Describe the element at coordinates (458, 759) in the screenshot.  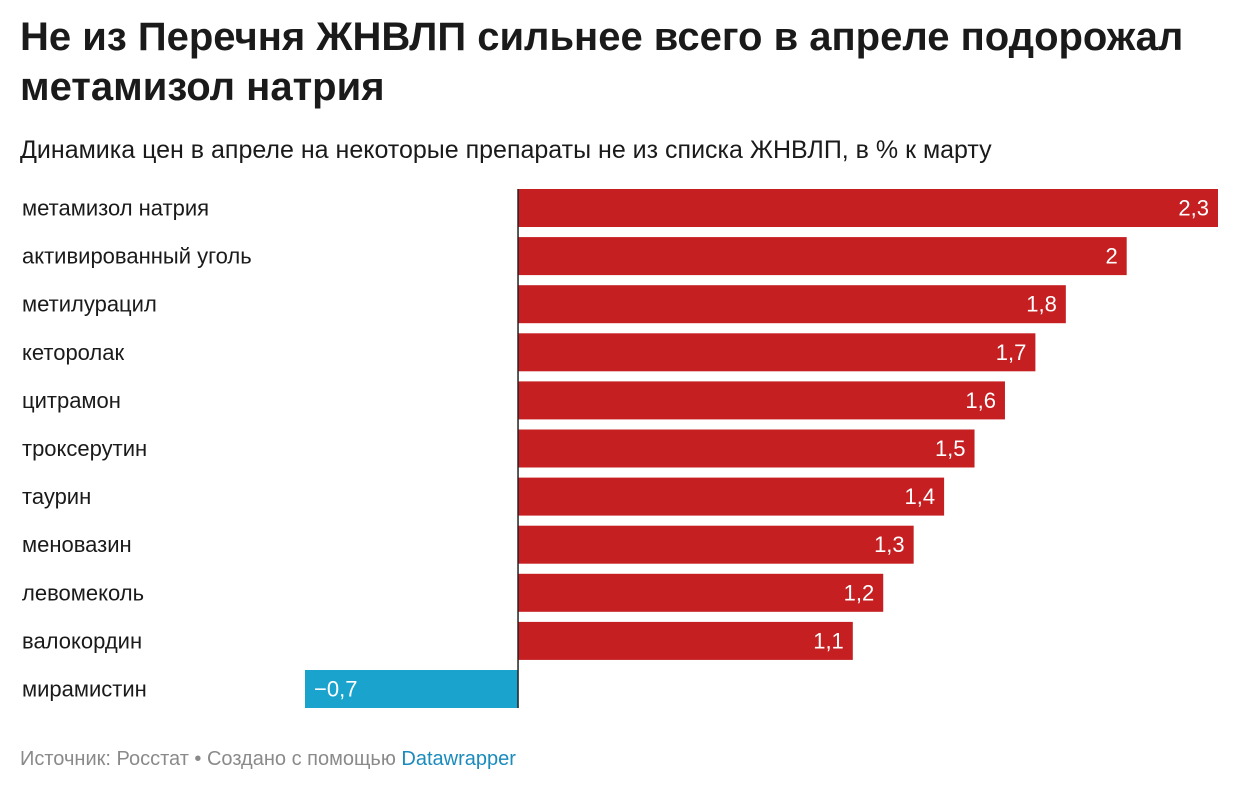
I see `datawrapper-link: Datawrapper` at that location.